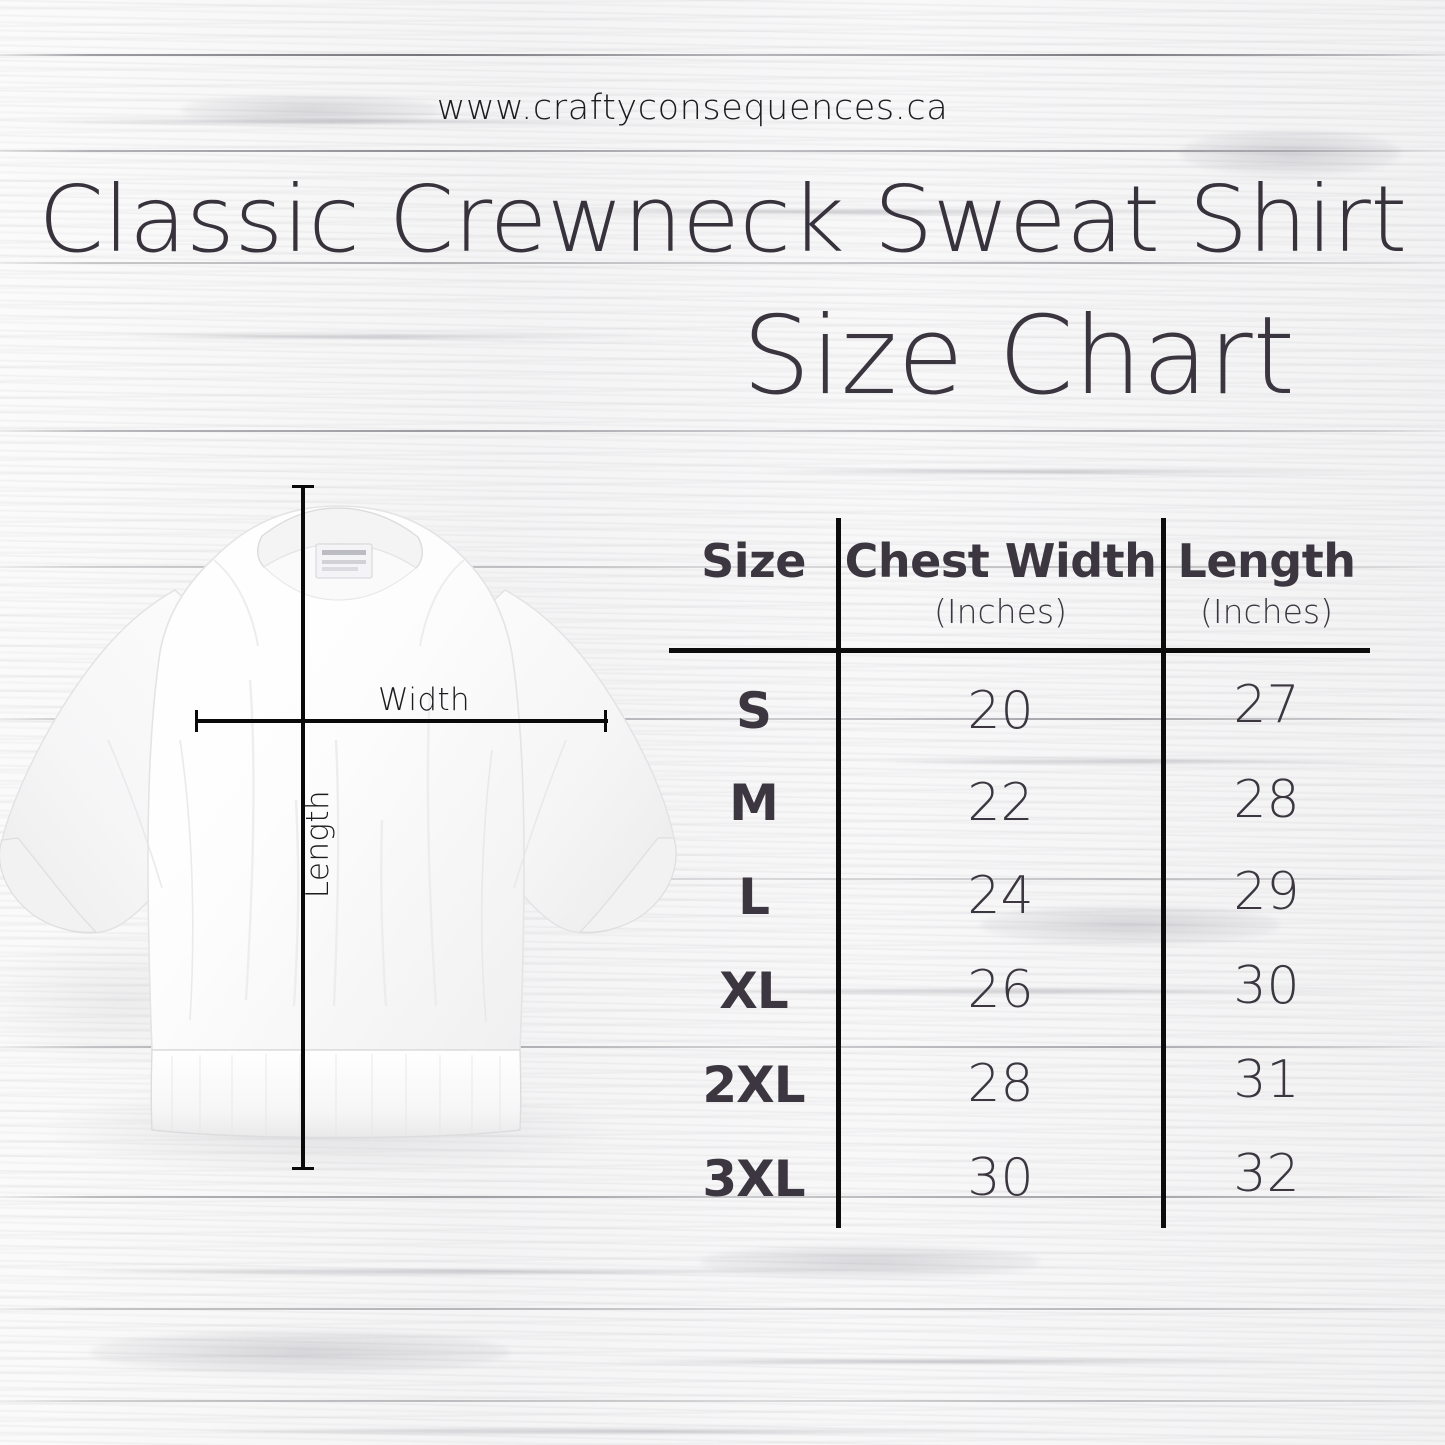 The image size is (1445, 1445). I want to click on table-row: 31, so click(1266, 1080).